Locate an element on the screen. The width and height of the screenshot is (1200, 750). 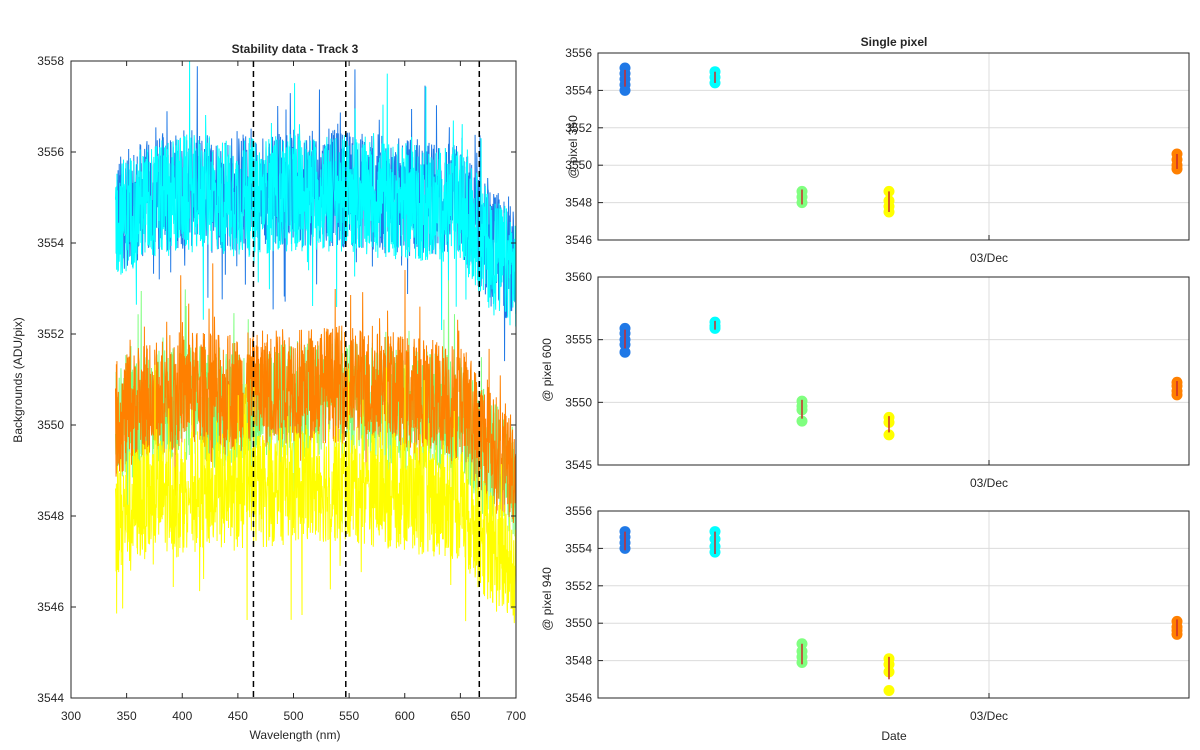
pixel940-y-label: @ pixel 940 is located at coordinates (547, 599).